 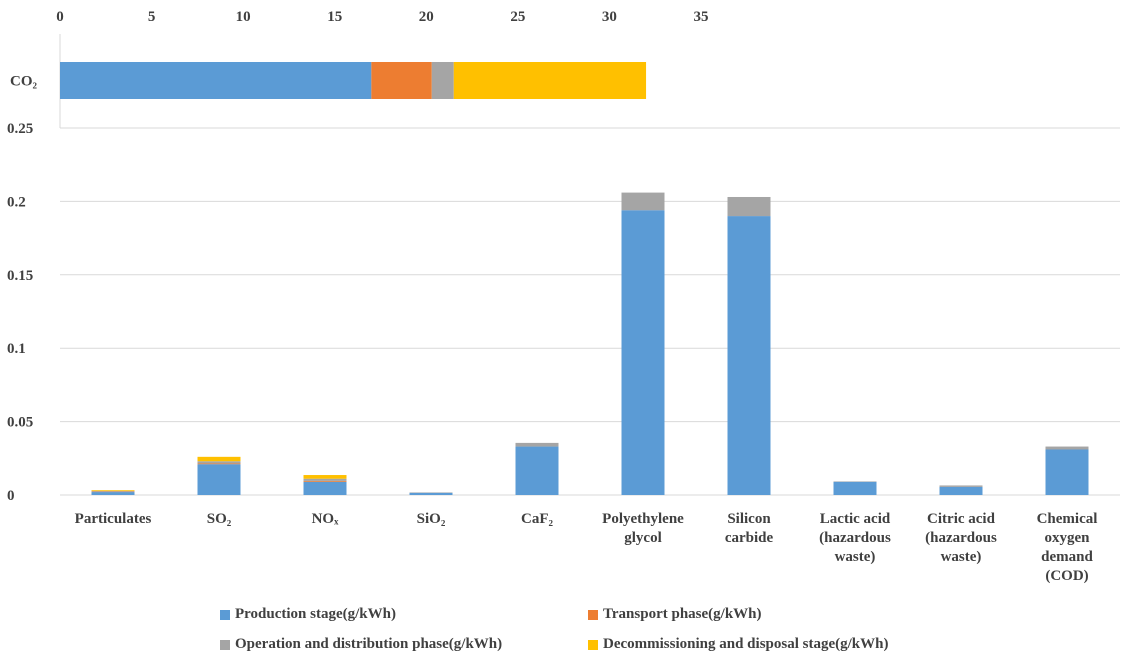 What do you see at coordinates (225, 614) in the screenshot?
I see `legend-swatch-production` at bounding box center [225, 614].